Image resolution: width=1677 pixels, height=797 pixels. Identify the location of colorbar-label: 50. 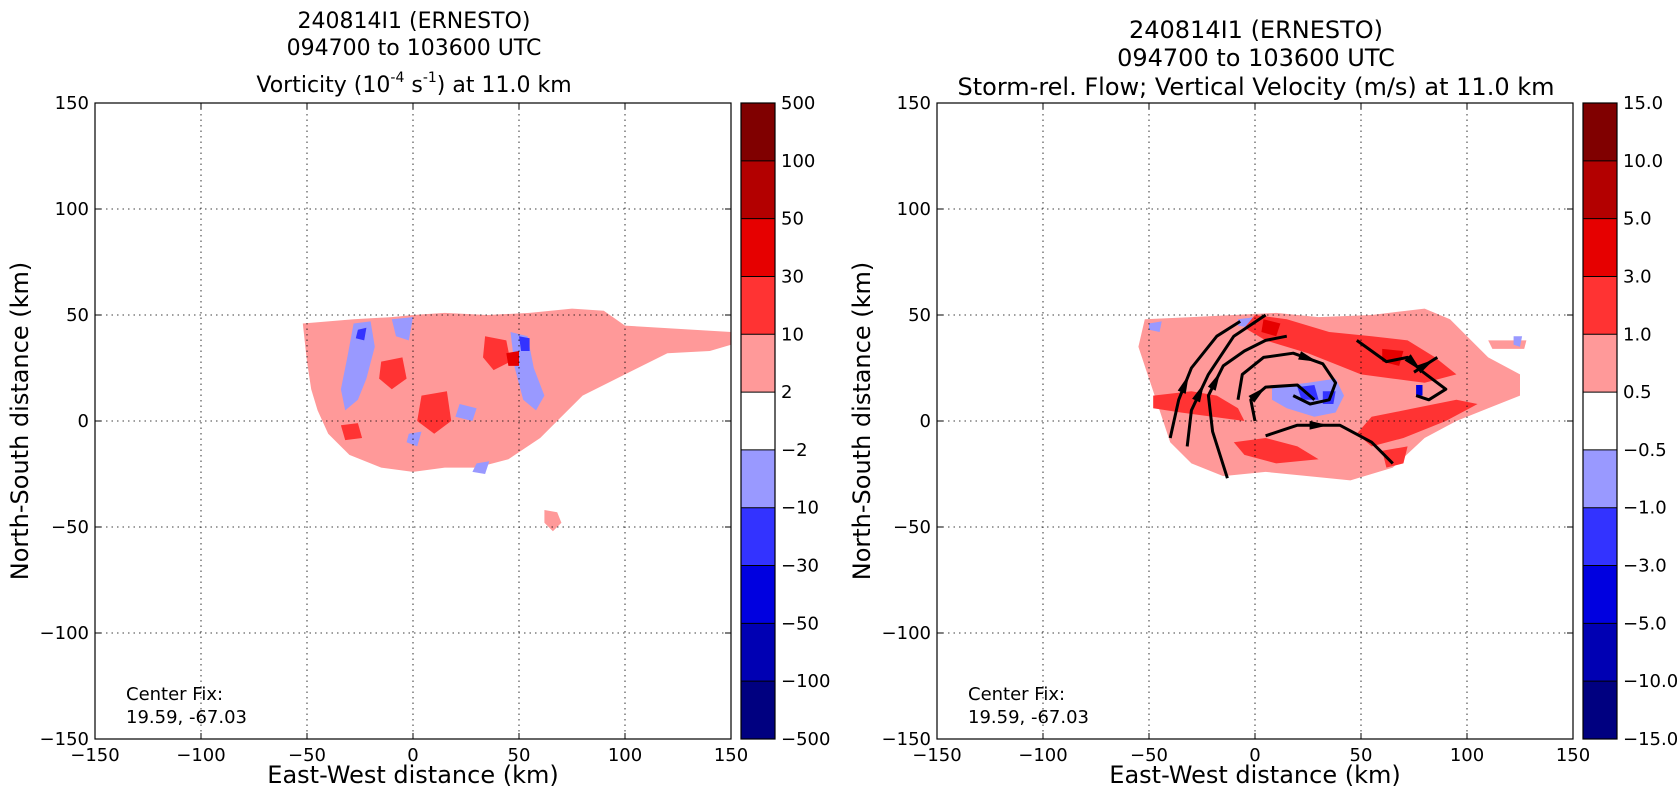
(792, 219).